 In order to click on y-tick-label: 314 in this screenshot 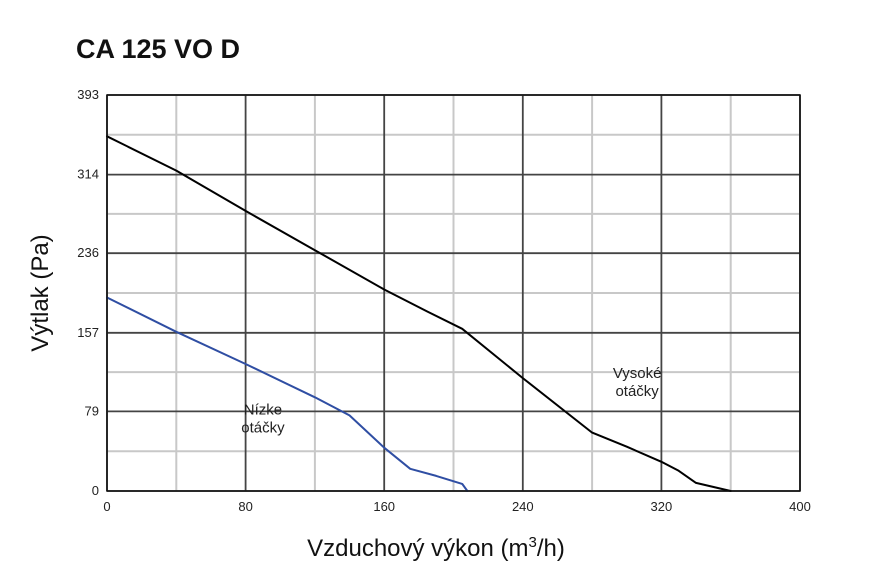, I will do `click(88, 174)`.